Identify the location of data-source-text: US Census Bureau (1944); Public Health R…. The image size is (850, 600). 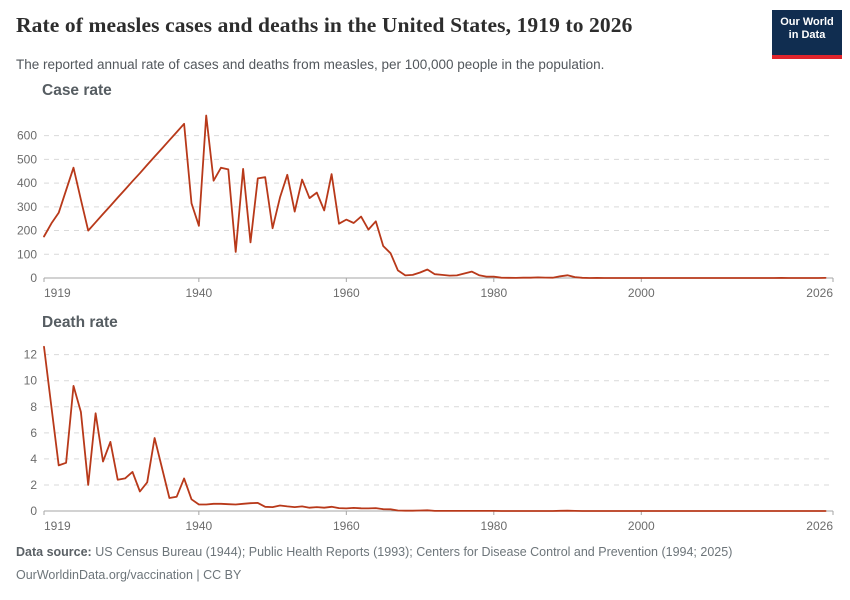
(412, 552).